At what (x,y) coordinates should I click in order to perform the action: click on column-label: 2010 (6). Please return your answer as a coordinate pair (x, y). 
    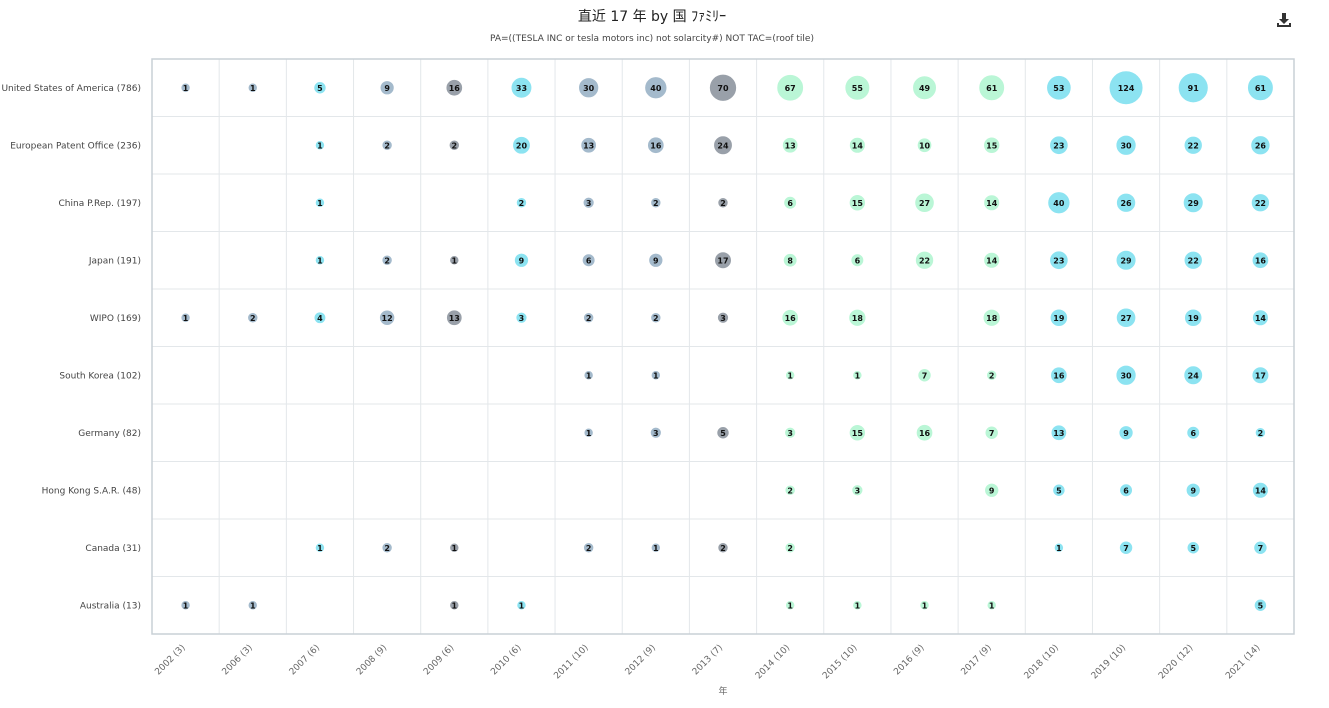
    Looking at the image, I should click on (506, 660).